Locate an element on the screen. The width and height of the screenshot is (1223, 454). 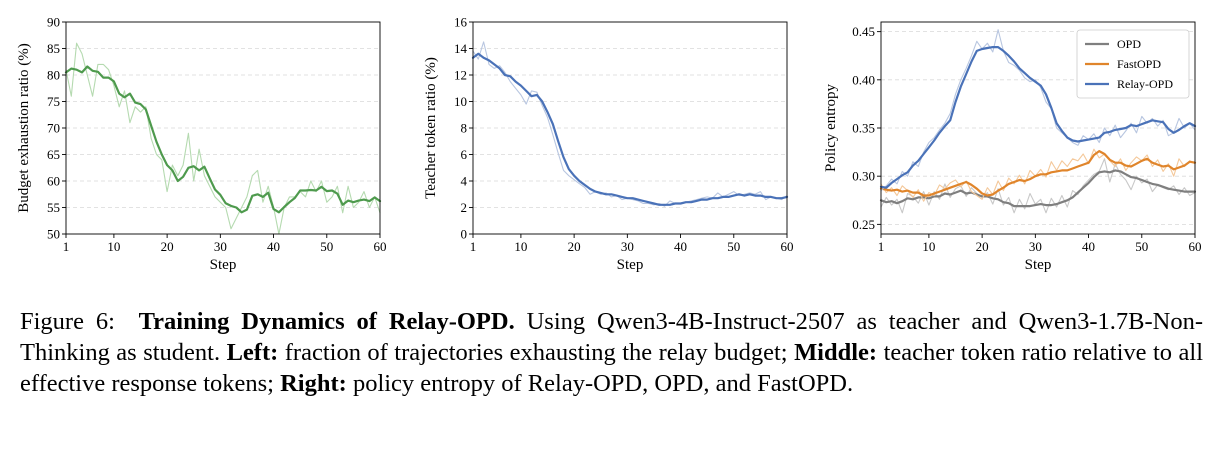
series-line-panel1-raw is located at coordinates (223, 138).